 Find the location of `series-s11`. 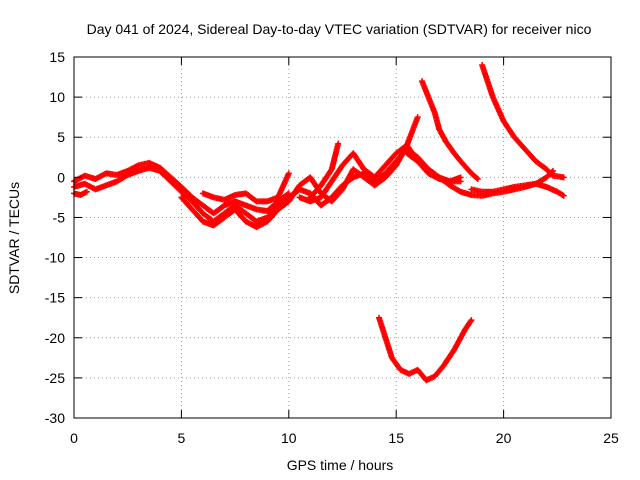

series-s11 is located at coordinates (517, 189).